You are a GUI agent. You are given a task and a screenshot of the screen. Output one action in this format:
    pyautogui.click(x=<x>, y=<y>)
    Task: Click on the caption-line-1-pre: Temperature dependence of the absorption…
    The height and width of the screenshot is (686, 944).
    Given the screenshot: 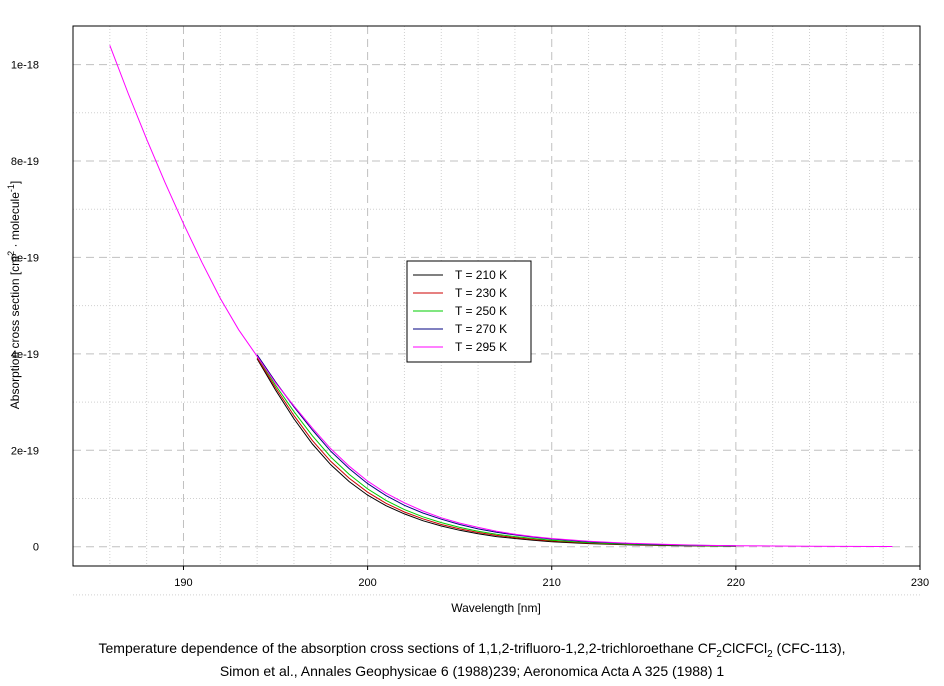 What is the action you would take?
    pyautogui.click(x=407, y=648)
    